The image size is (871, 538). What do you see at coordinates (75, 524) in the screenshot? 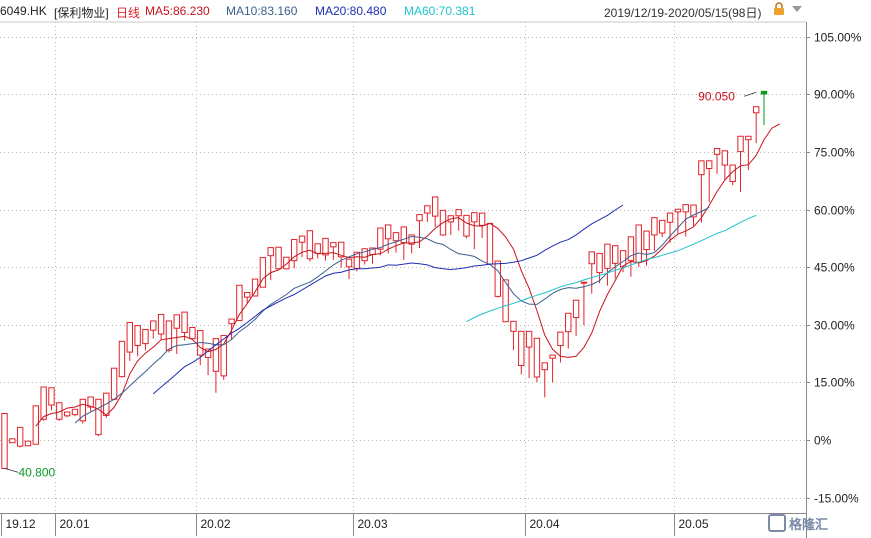
I see `x-tick-label: 20.01` at bounding box center [75, 524].